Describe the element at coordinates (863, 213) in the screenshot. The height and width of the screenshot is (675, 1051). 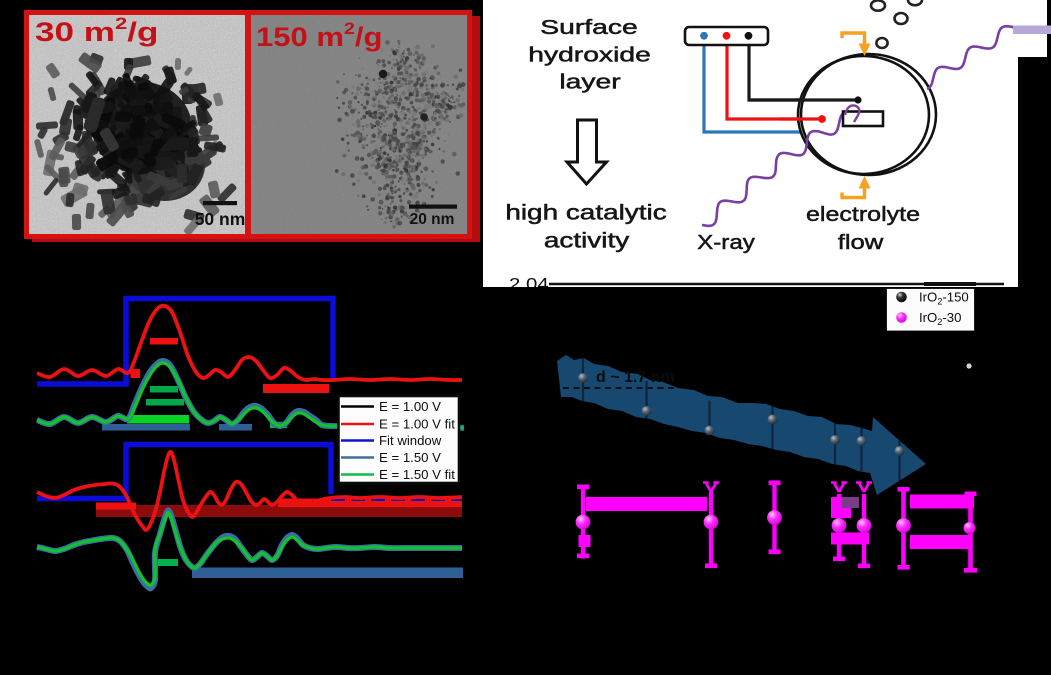
I see `svg-text: electrolyte` at that location.